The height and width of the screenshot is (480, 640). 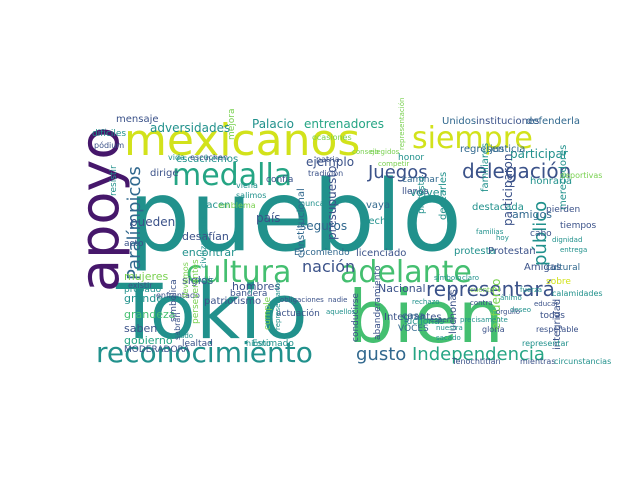 What do you see at coordinates (558, 282) in the screenshot?
I see `word-sobre: sobre` at bounding box center [558, 282].